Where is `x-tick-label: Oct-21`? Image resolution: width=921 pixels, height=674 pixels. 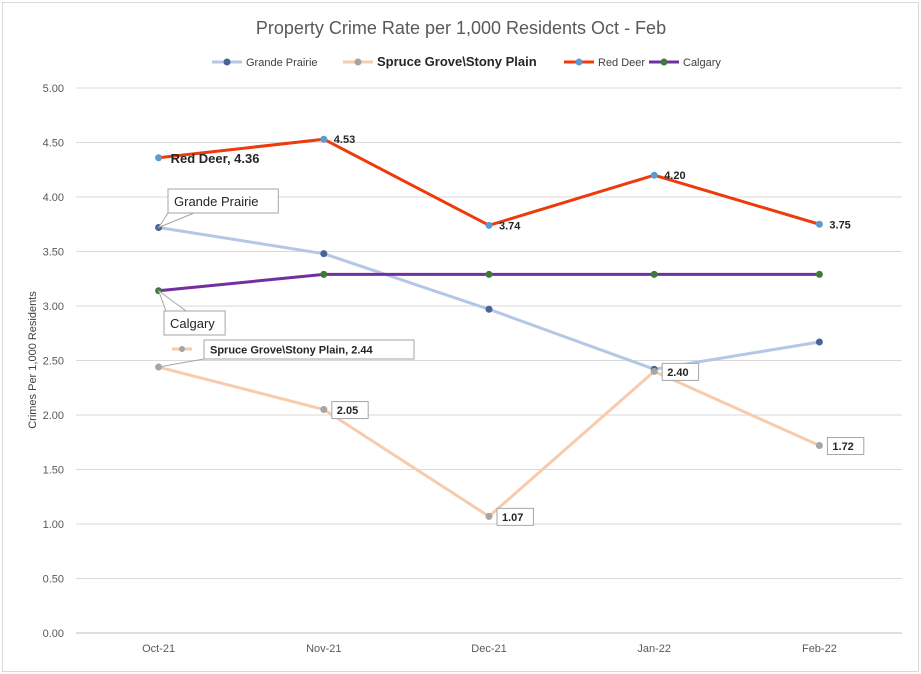 x-tick-label: Oct-21 is located at coordinates (158, 649).